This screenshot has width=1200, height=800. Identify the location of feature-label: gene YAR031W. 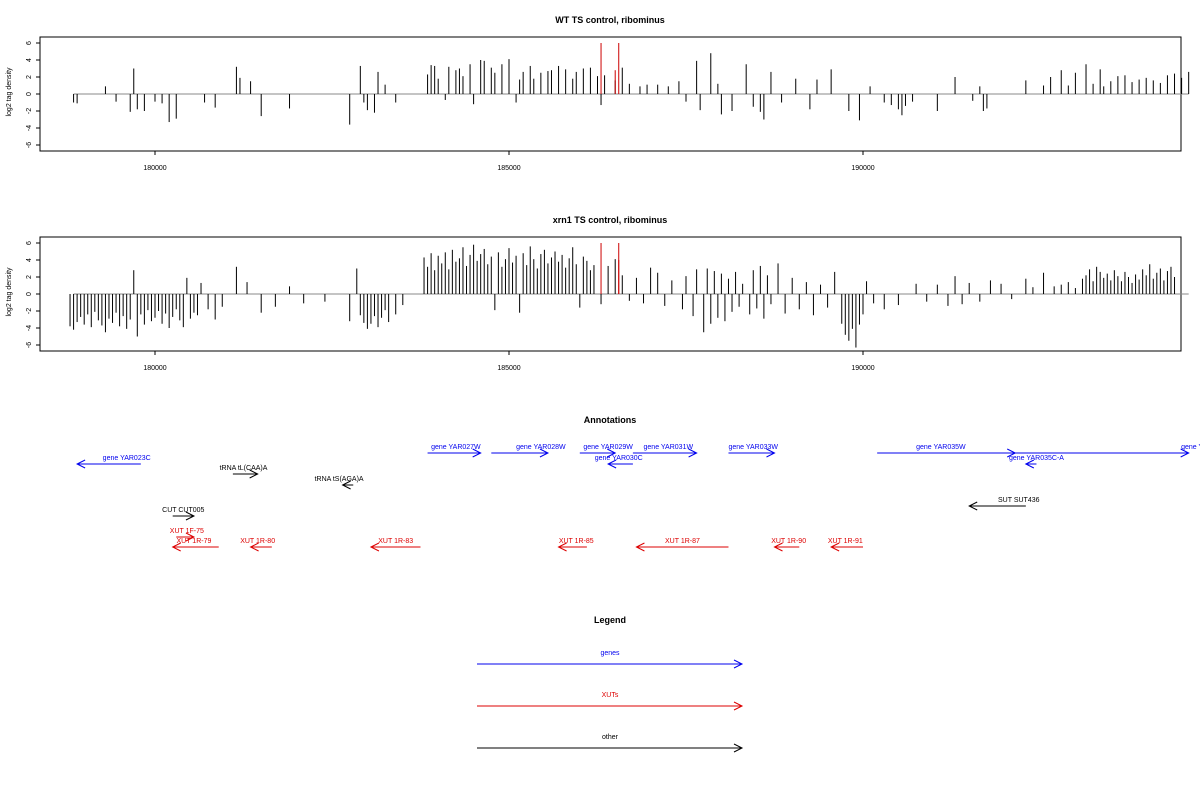
(669, 447).